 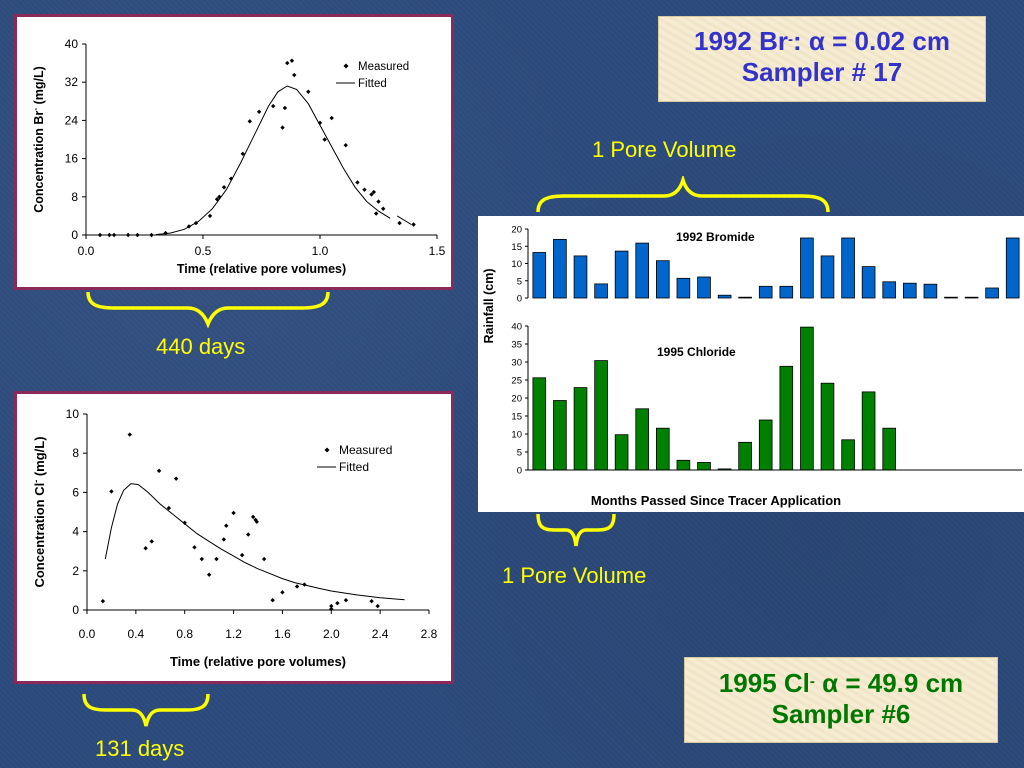 I want to click on x-tick-label: 0.4, so click(x=136, y=634).